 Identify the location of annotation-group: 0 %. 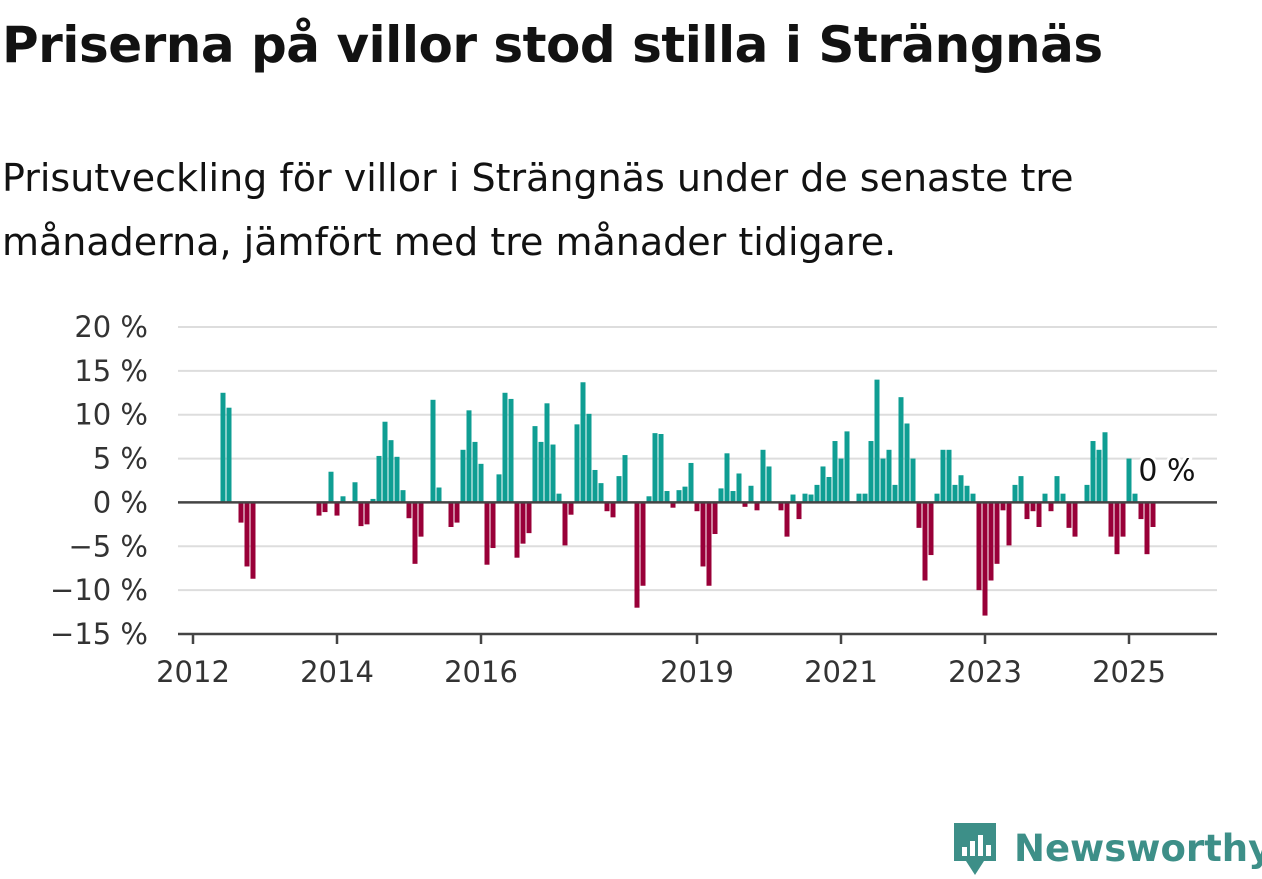
(1166, 470).